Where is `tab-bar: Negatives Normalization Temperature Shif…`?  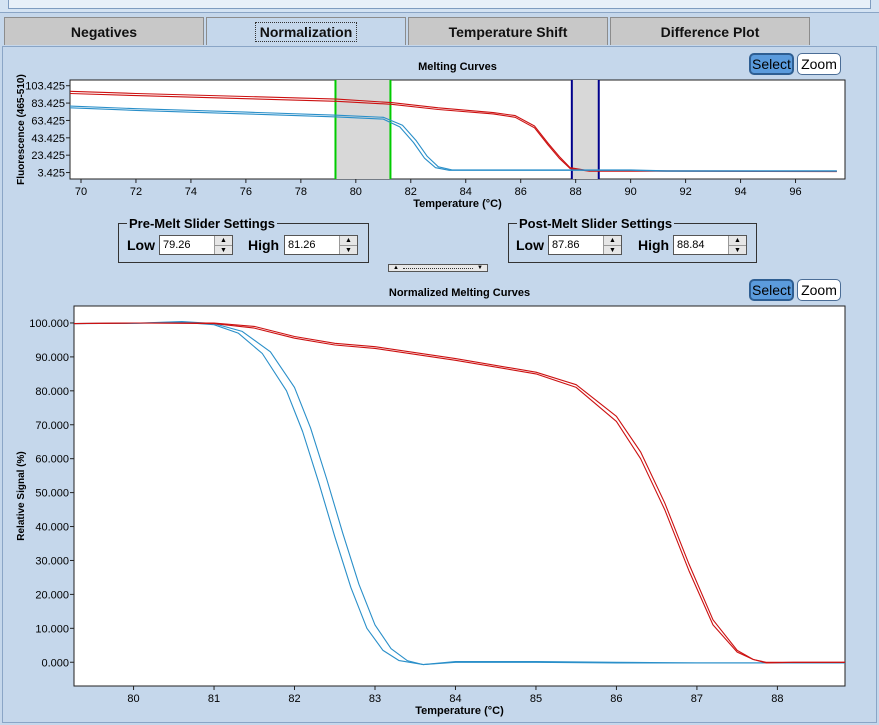
tab-bar: Negatives Normalization Temperature Shif… is located at coordinates (439, 30).